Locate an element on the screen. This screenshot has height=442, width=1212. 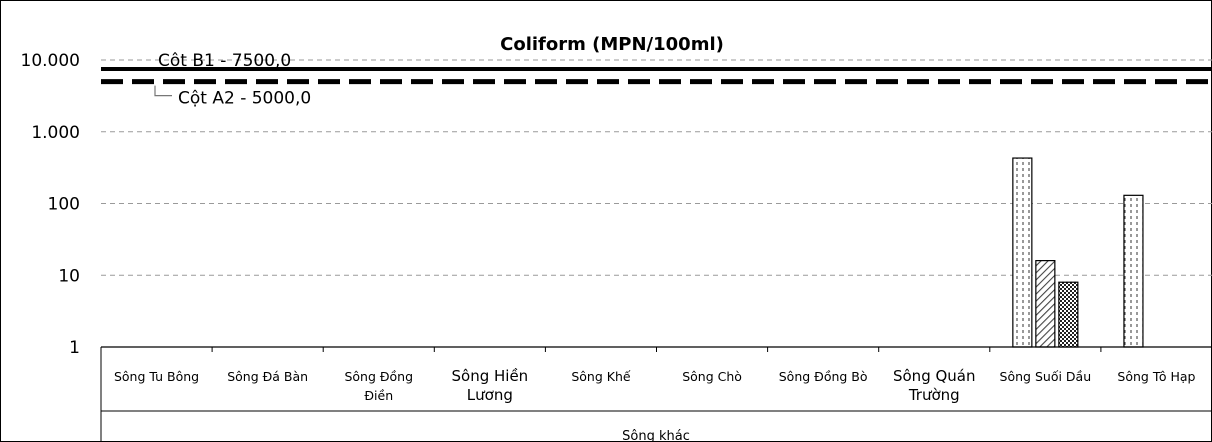
category-label: Sông Đá Bàn is located at coordinates (267, 376).